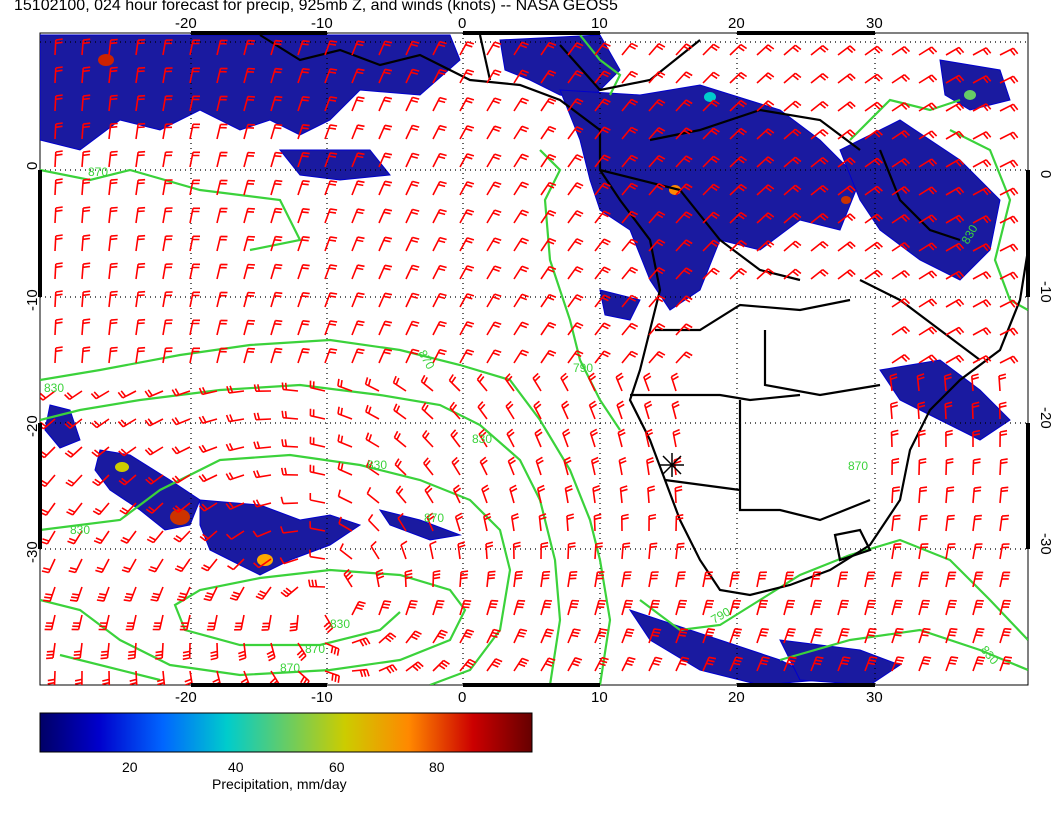 This screenshot has height=816, width=1056. I want to click on left-lat-ticks: 0 -10 -20 -30, so click(32, 362).